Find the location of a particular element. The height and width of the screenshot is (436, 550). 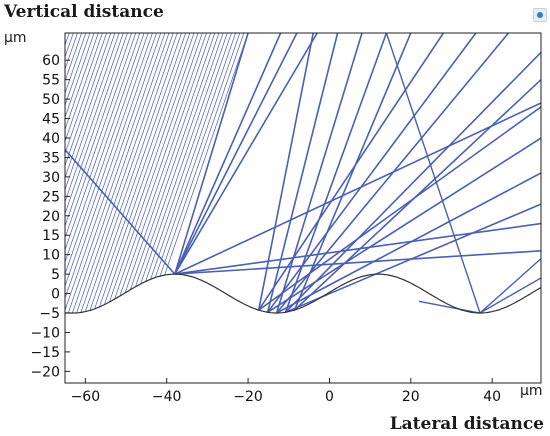

x-axis-title: Lateral distance is located at coordinates (466, 424).